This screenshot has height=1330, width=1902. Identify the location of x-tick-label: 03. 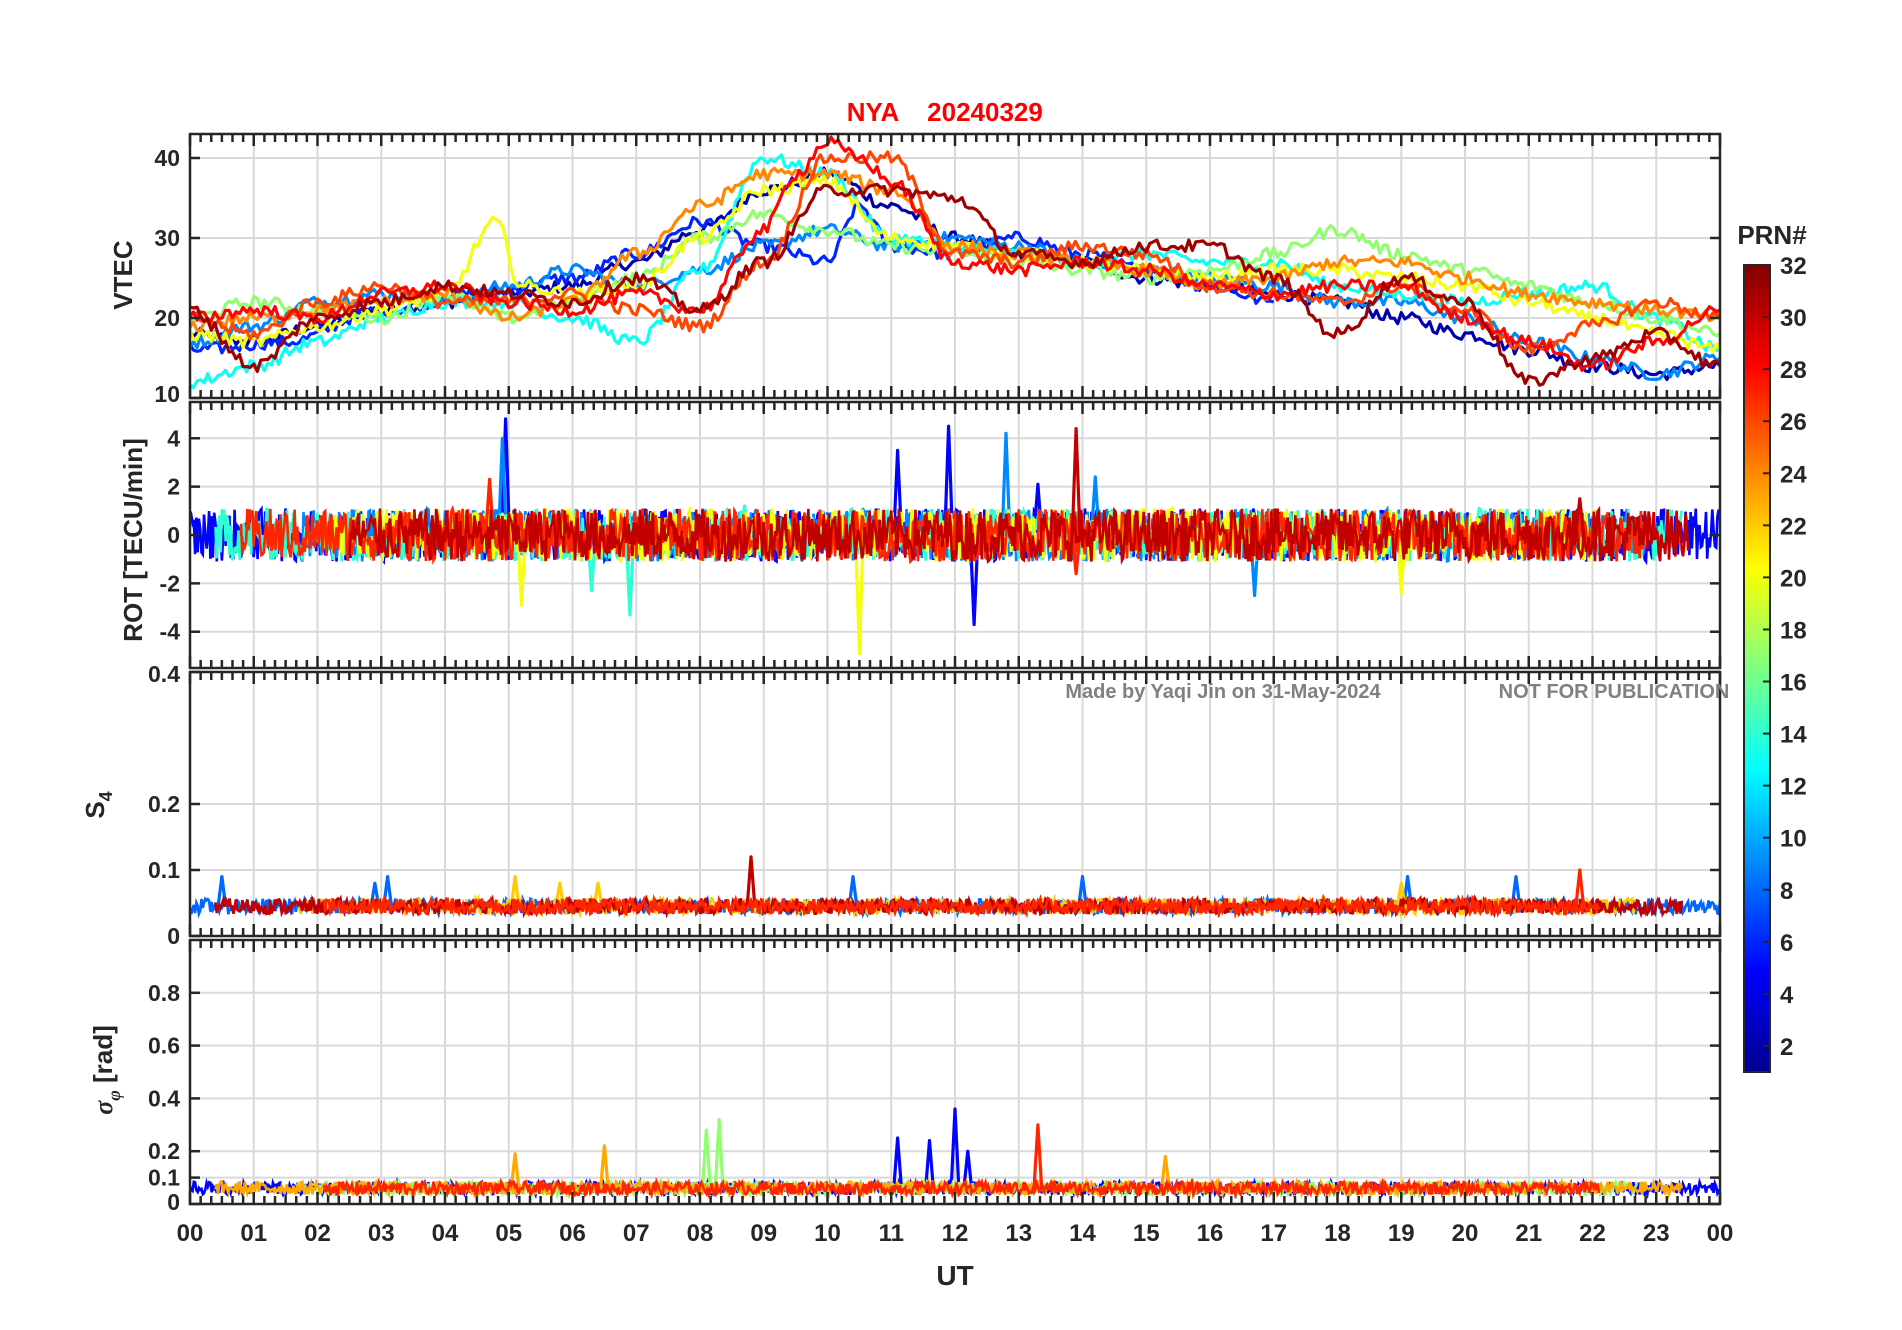
(381, 1233).